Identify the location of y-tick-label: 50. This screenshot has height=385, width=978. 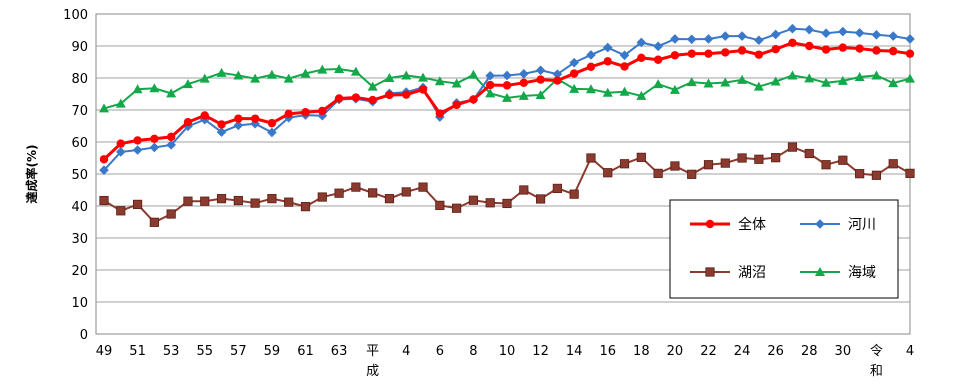
(79, 175).